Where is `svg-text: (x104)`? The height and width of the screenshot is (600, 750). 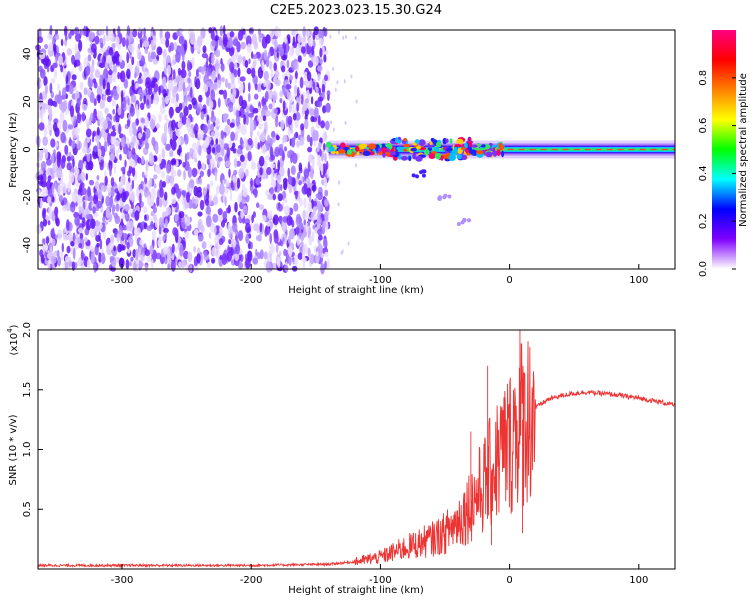 svg-text: (x104) is located at coordinates (13, 339).